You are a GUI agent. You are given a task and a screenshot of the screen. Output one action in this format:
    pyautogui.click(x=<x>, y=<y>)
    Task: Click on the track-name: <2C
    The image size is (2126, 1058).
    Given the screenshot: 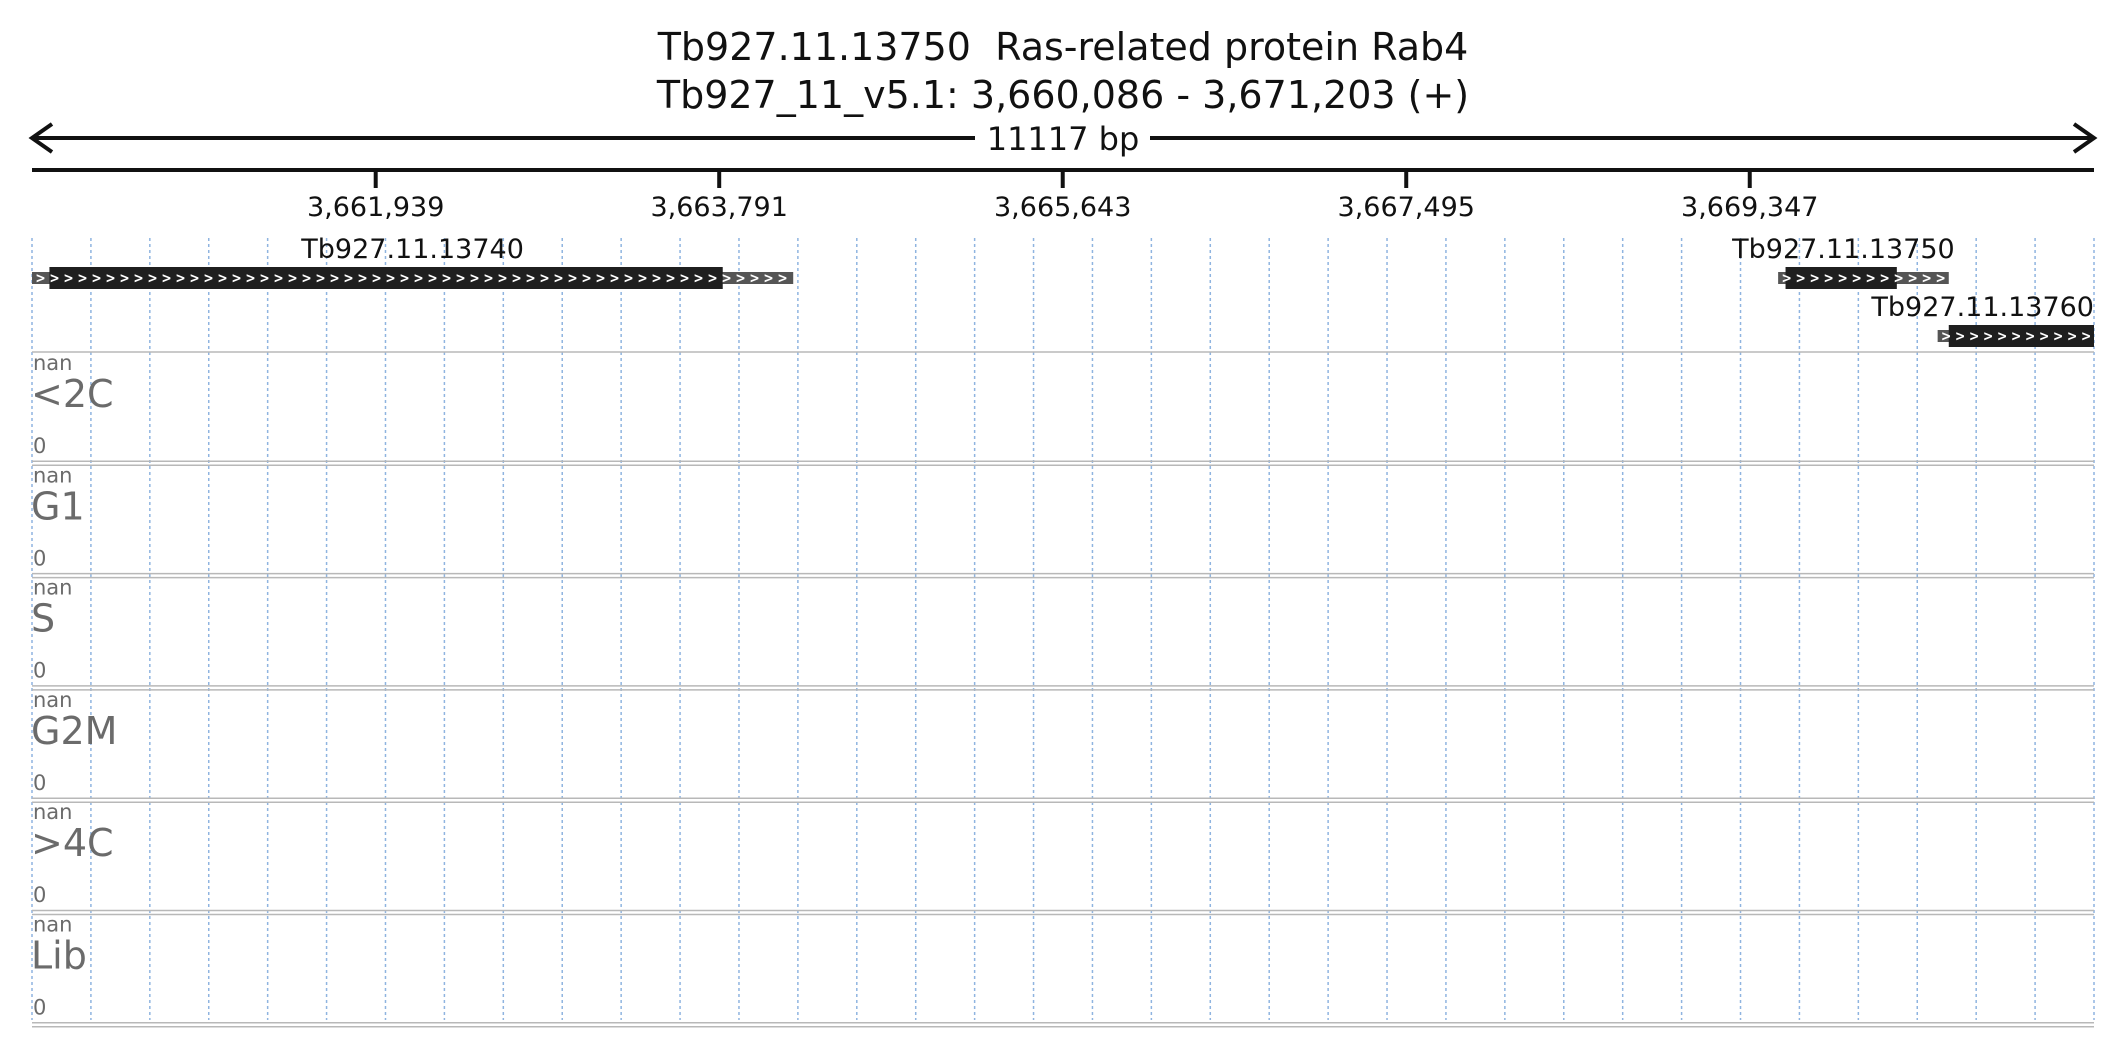 What is the action you would take?
    pyautogui.click(x=72, y=394)
    